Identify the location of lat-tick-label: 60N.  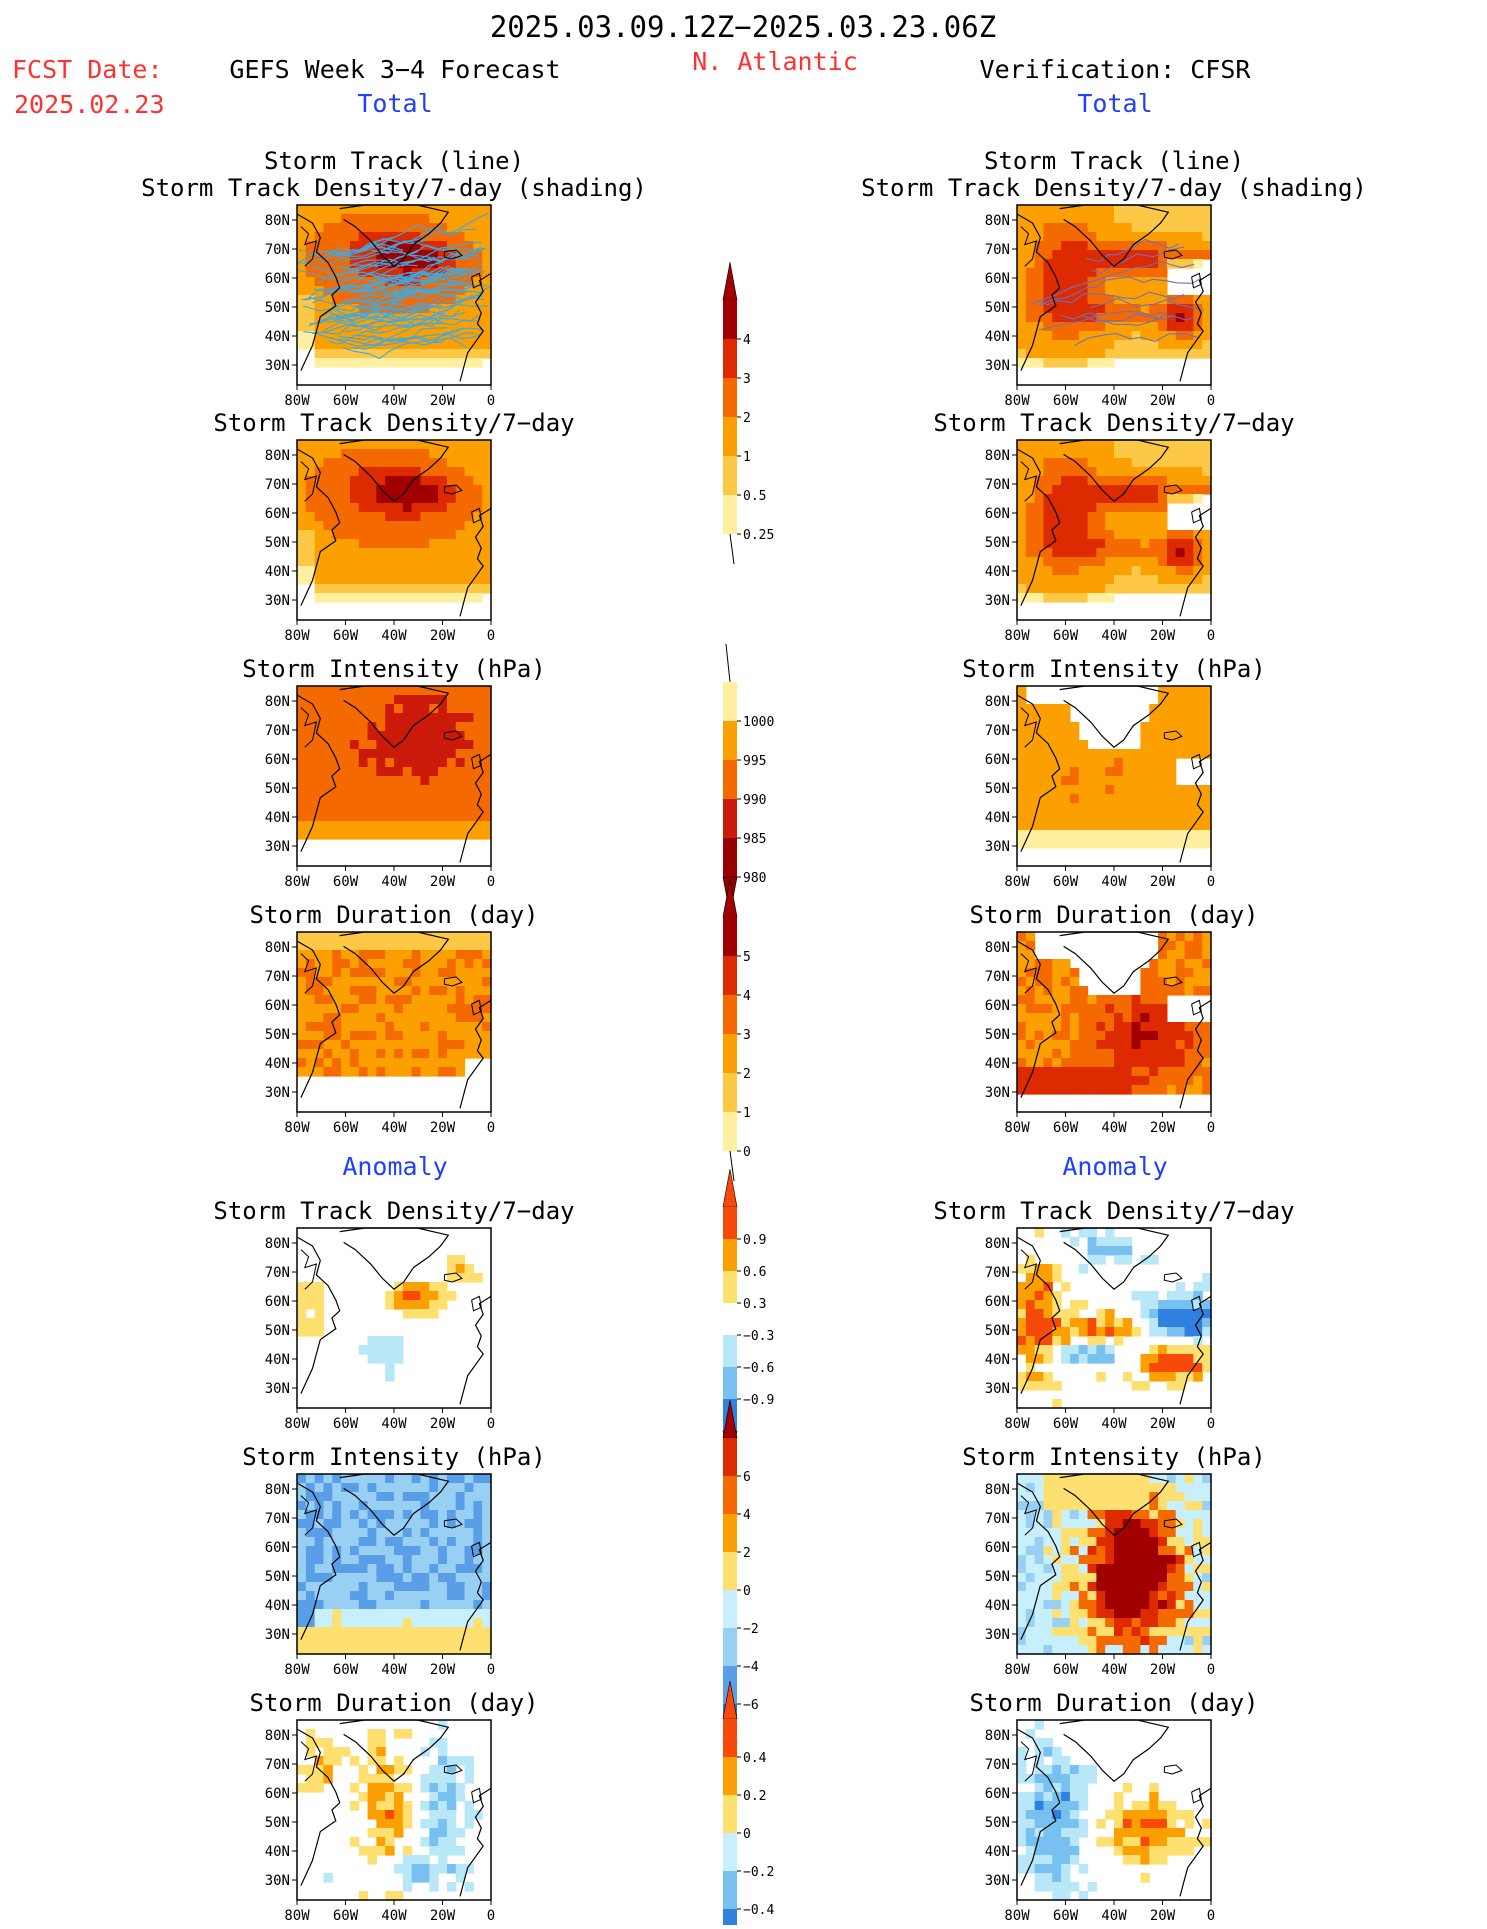
(277, 1006).